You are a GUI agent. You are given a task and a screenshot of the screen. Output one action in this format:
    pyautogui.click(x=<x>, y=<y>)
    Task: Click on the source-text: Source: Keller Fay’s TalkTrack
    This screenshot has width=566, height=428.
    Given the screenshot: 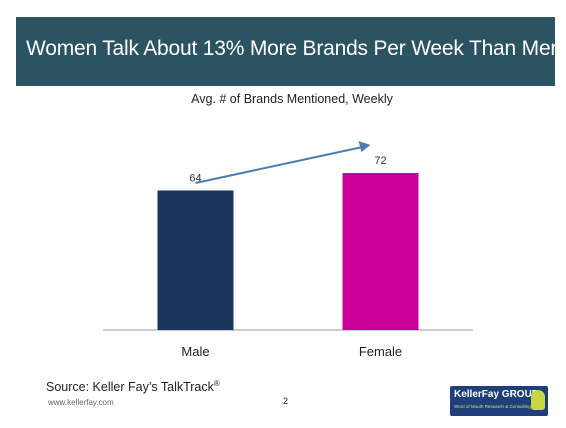 What is the action you would take?
    pyautogui.click(x=130, y=387)
    